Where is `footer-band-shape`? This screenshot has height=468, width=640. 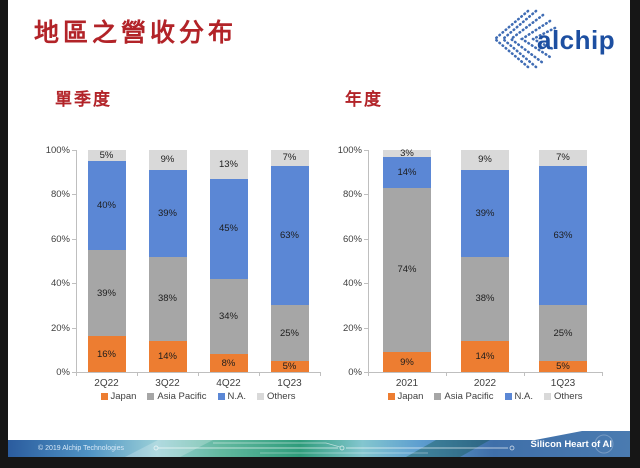
footer-band-shape is located at coordinates (319, 444).